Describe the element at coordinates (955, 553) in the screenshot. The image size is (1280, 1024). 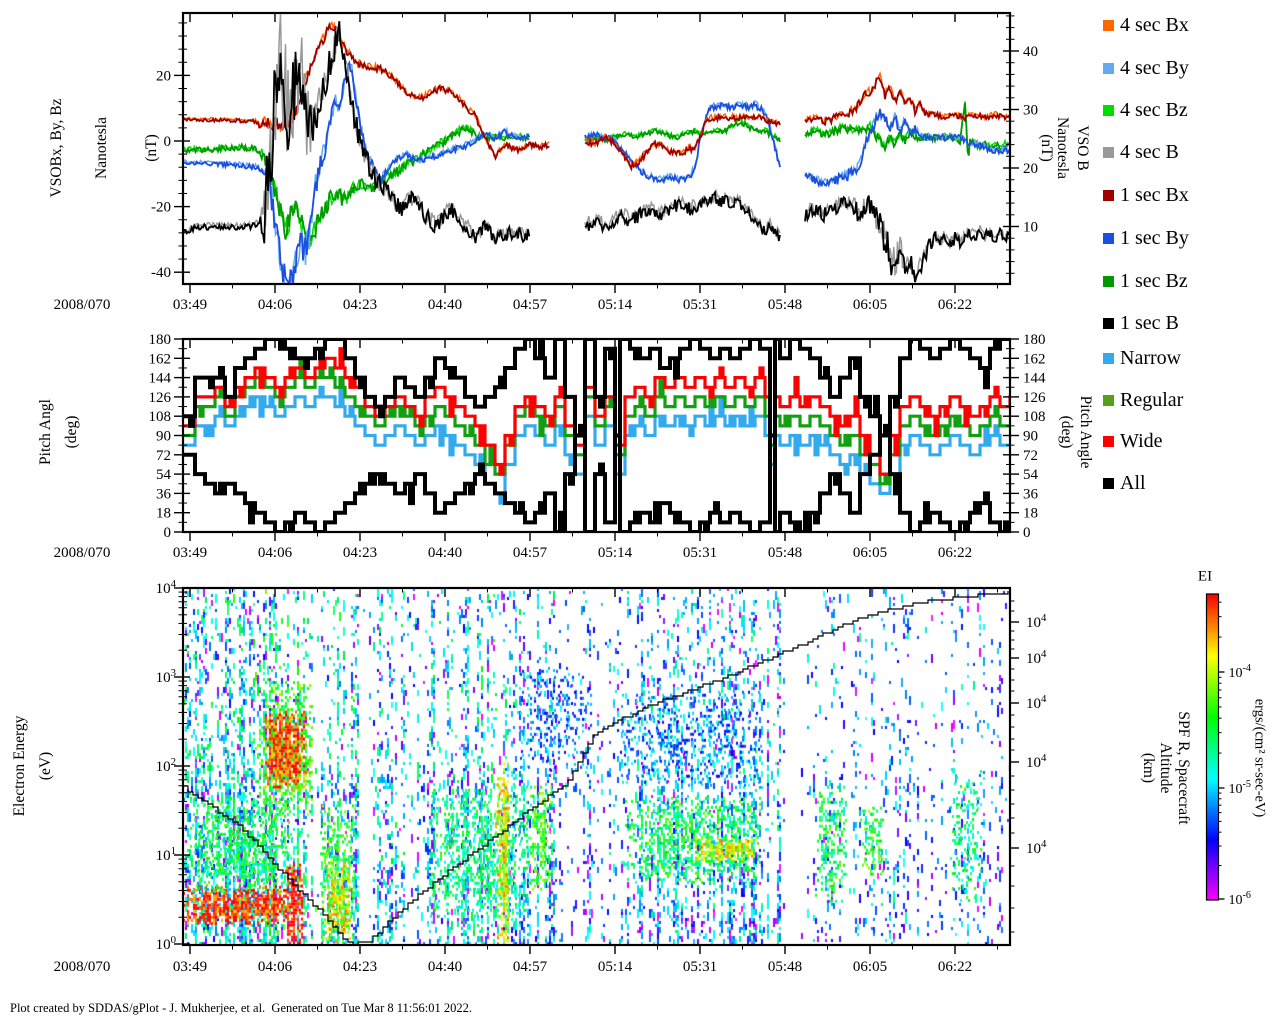
I see `tick-label: 06:22` at that location.